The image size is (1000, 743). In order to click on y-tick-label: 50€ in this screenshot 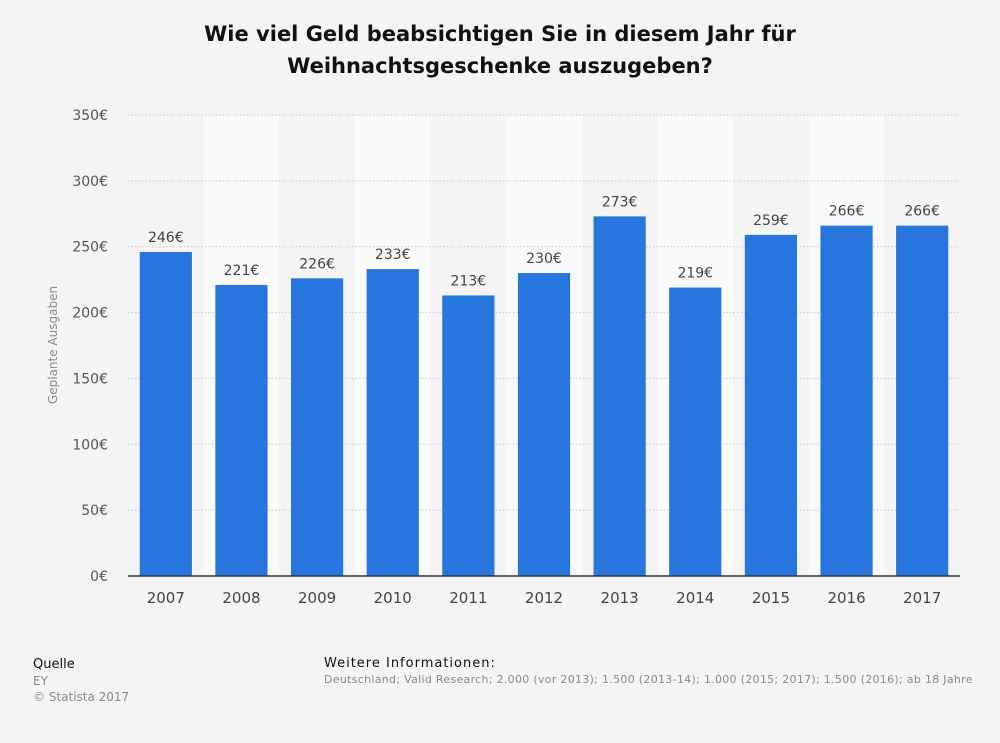, I will do `click(94, 511)`.